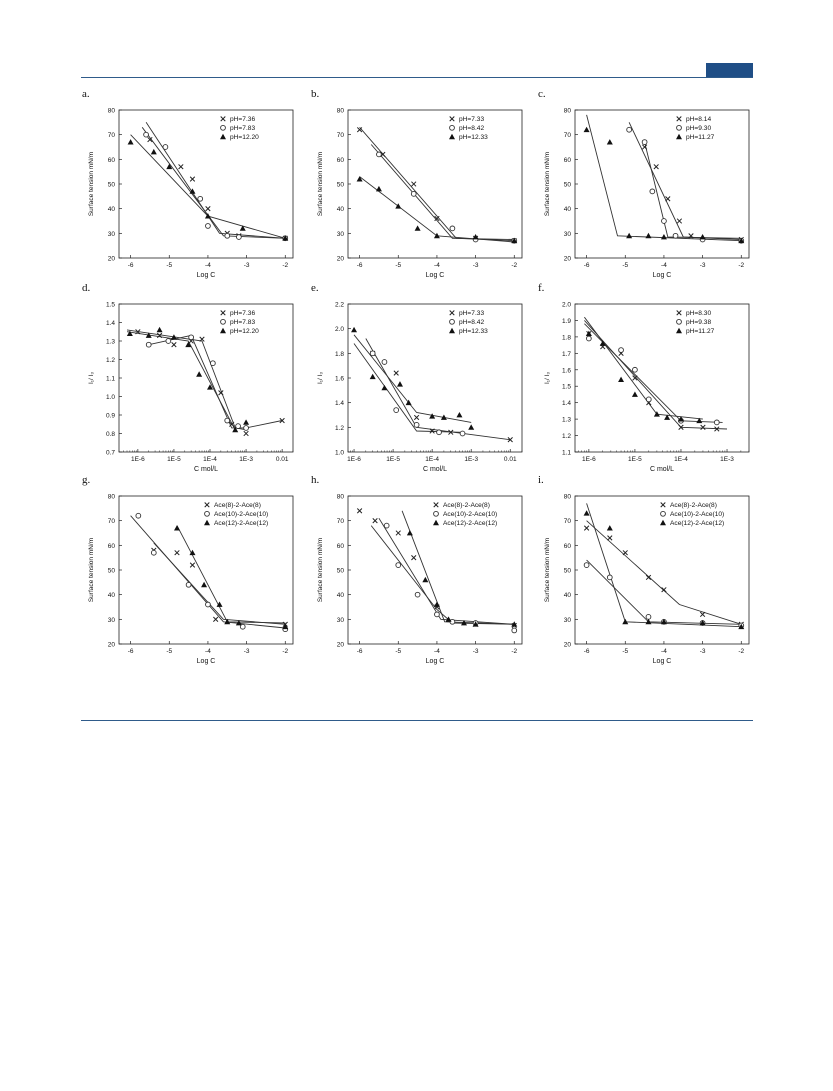 This screenshot has width=833, height=1091. What do you see at coordinates (112, 571) in the screenshot?
I see `y-tick-label: 50` at bounding box center [112, 571].